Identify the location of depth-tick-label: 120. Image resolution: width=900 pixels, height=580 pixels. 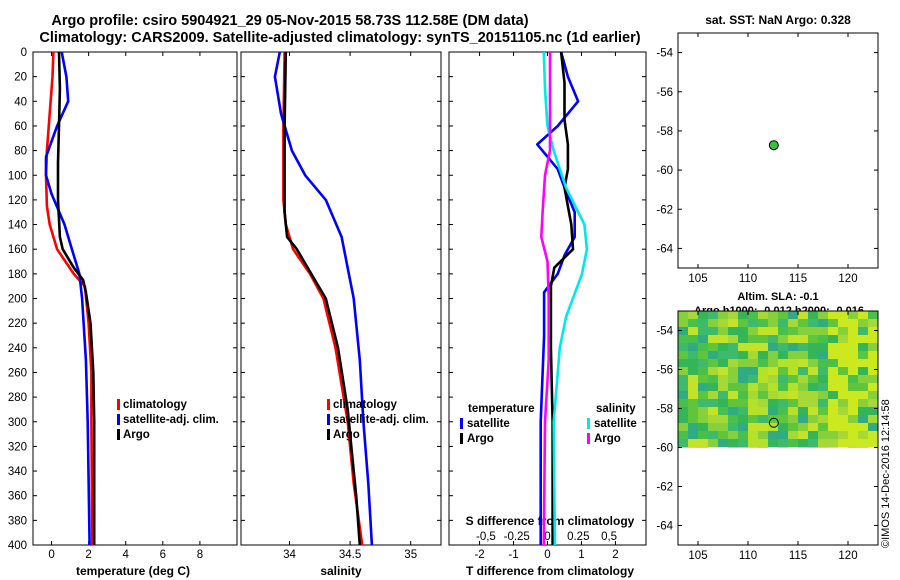
(17, 201).